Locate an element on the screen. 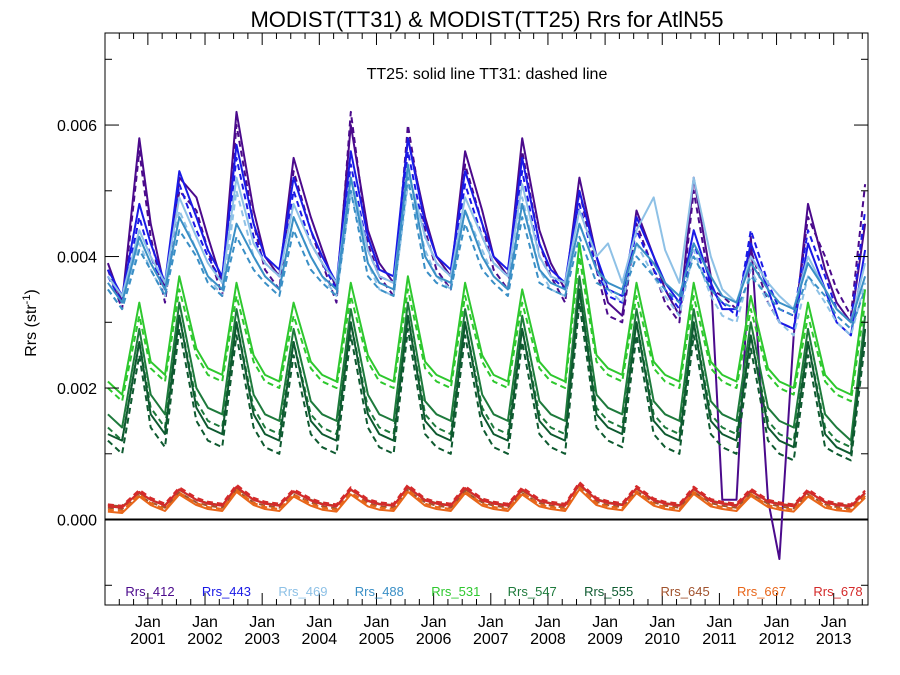  x-tick-label-year: 2011 is located at coordinates (719, 639).